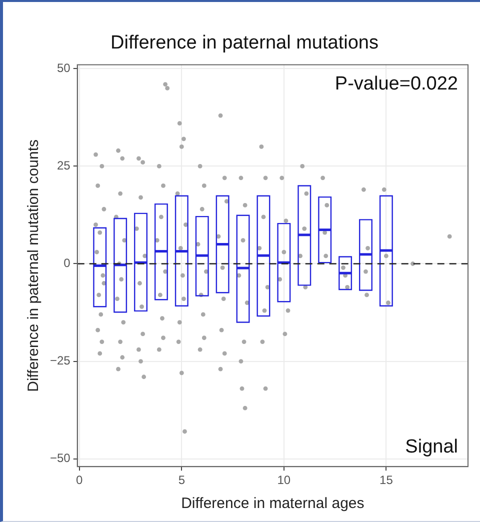  I want to click on y-axis-title: Difference in paternal mutation counts, so click(33, 266).